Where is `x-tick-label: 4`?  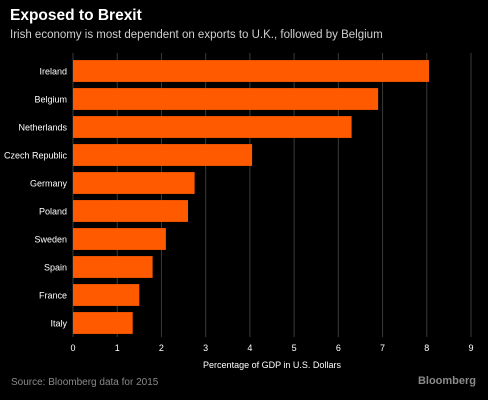 x-tick-label: 4 is located at coordinates (249, 348).